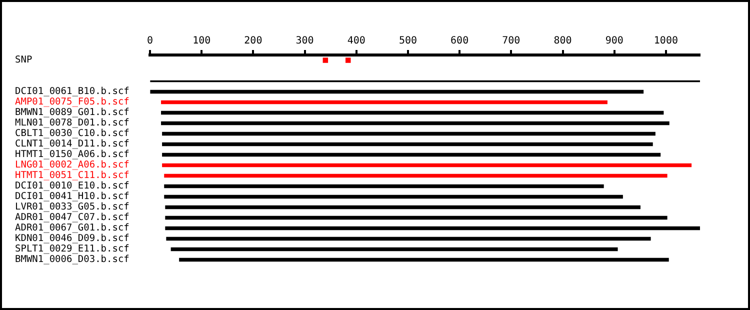 This screenshot has height=310, width=750. I want to click on x-tick-label: 500, so click(408, 41).